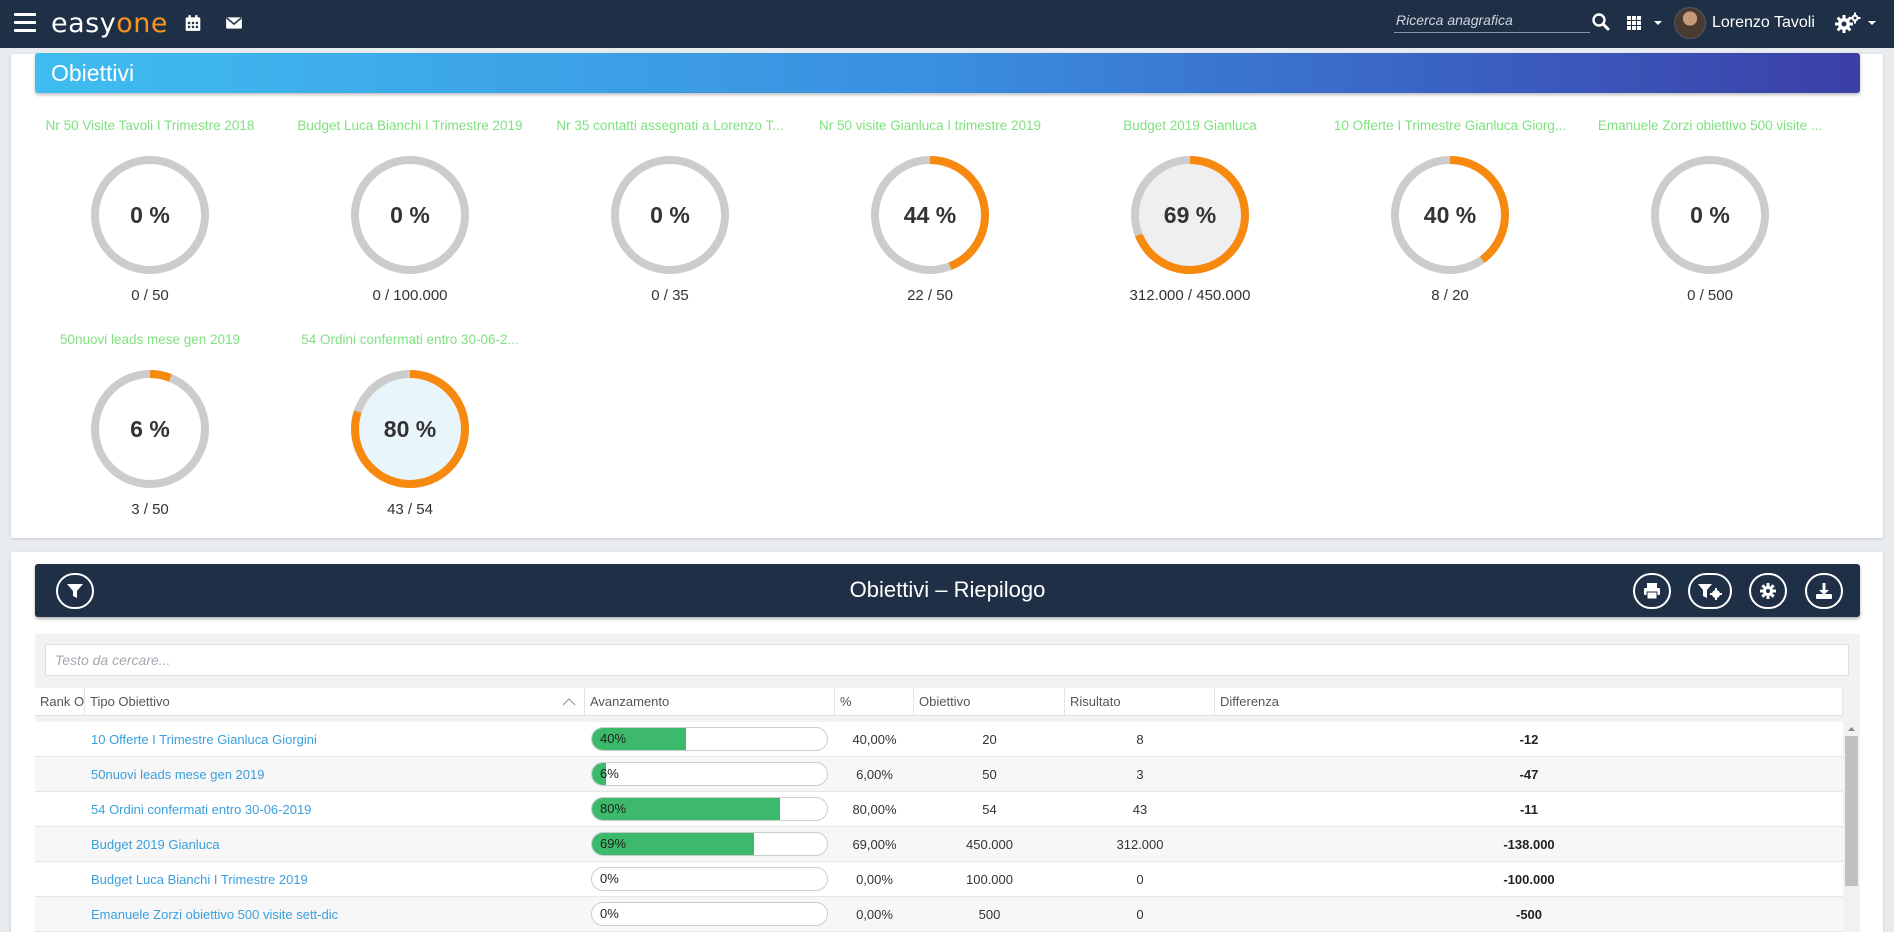 The height and width of the screenshot is (932, 1894). Describe the element at coordinates (234, 23) in the screenshot. I see `envelope-icon` at that location.